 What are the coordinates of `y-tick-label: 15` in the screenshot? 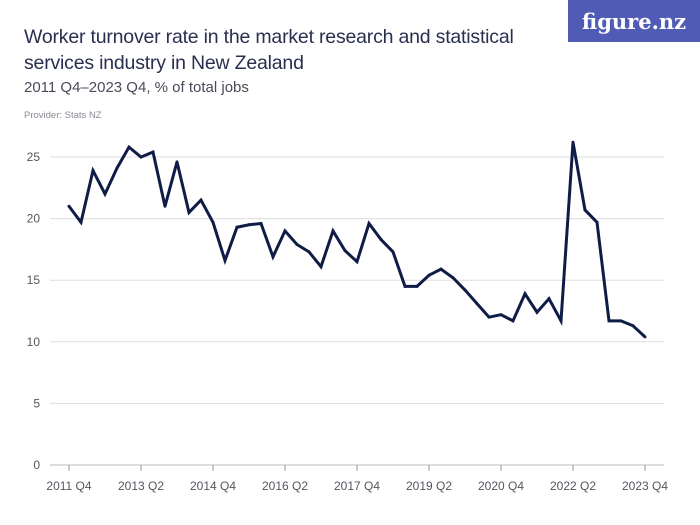 It's located at (34, 280).